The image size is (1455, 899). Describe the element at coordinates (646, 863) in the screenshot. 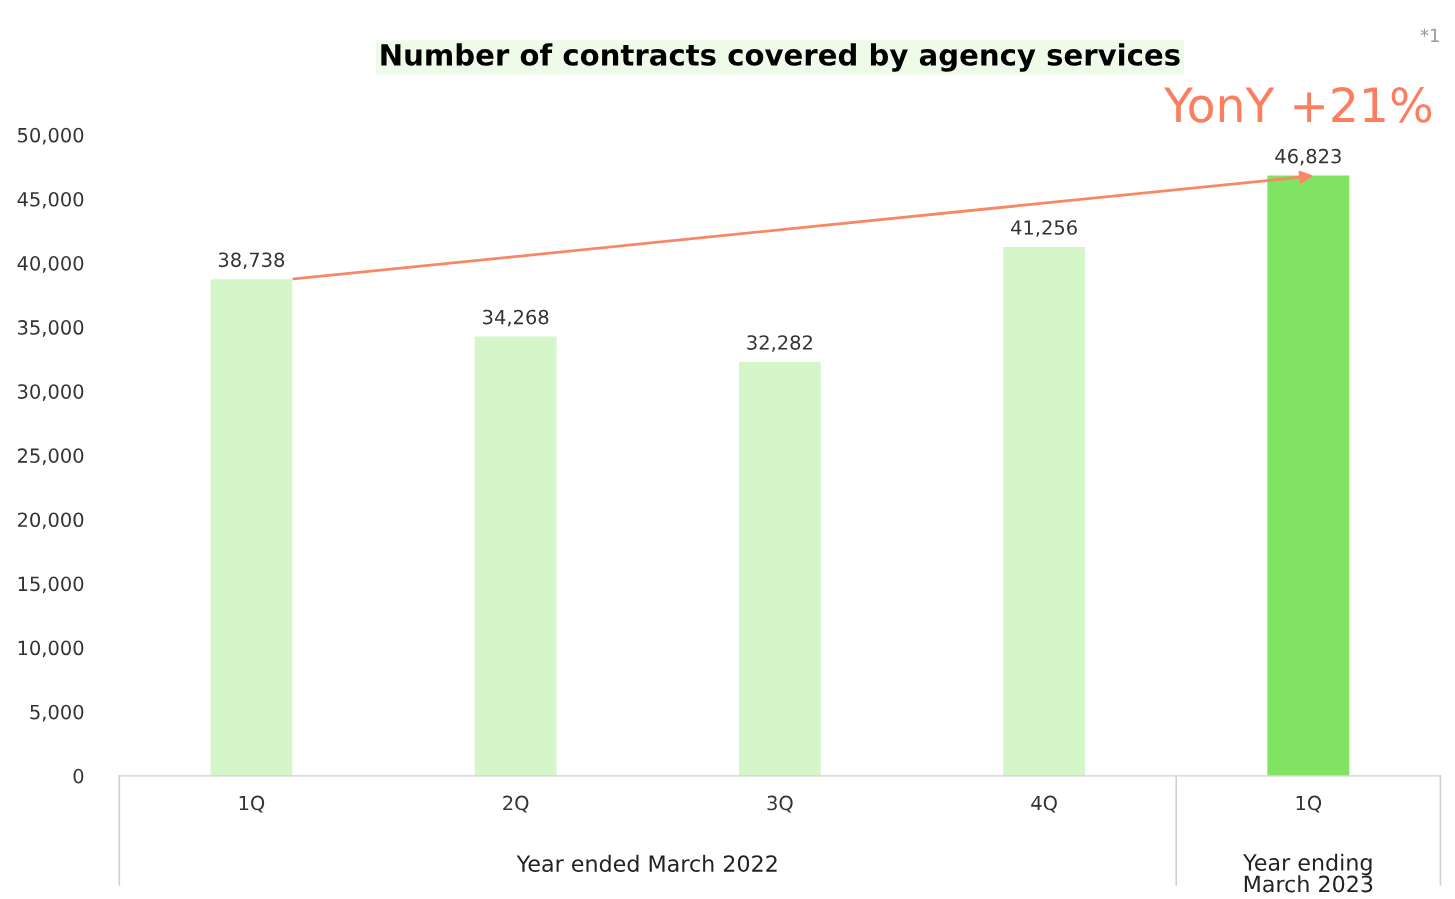

I see `text: Year ended March 2022` at that location.